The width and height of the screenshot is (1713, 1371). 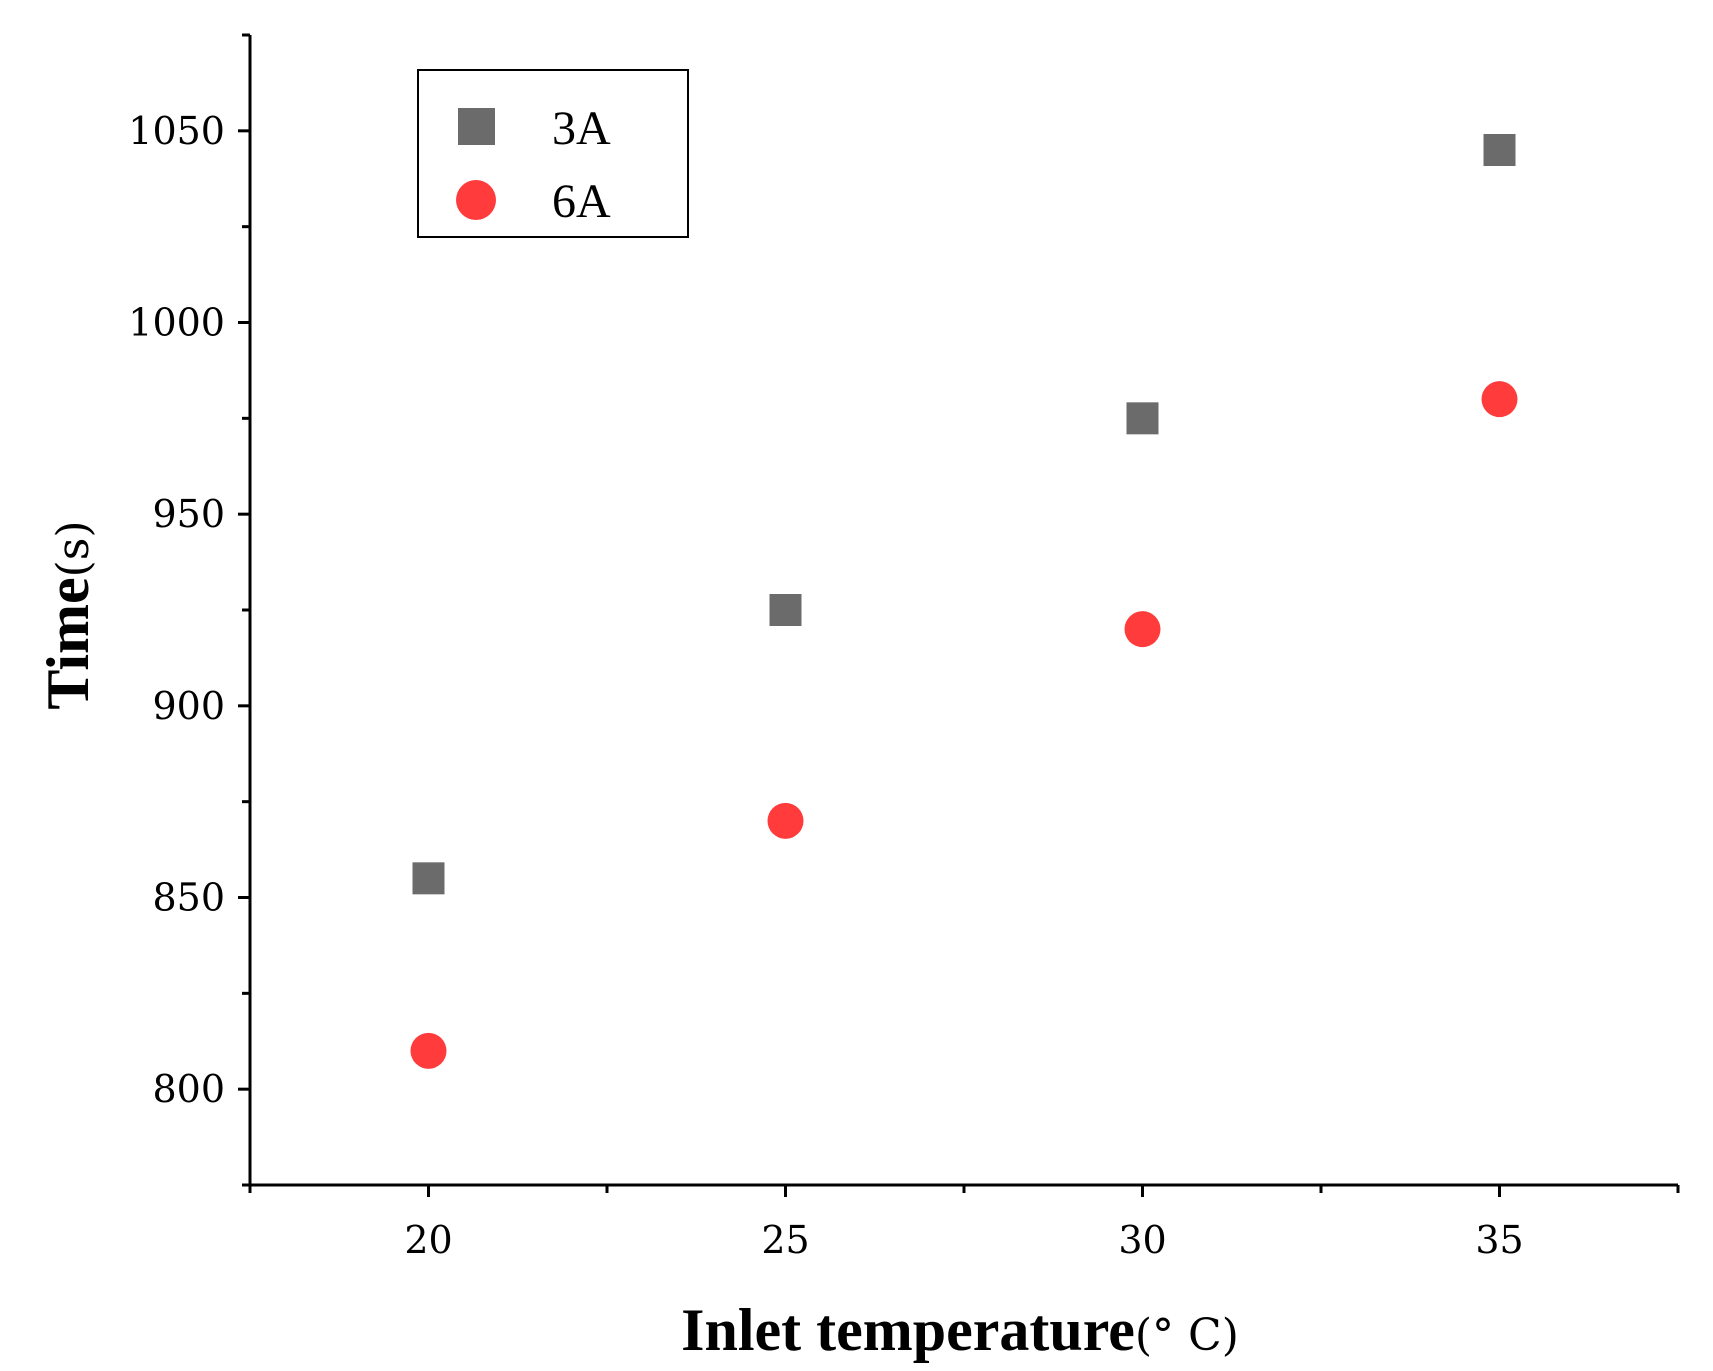 What do you see at coordinates (476, 200) in the screenshot?
I see `legend-marker-6A` at bounding box center [476, 200].